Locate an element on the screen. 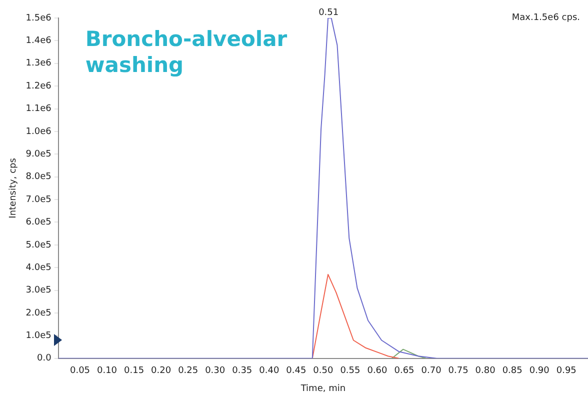 This screenshot has width=588, height=402. x-tick-label: 0.30 is located at coordinates (215, 371).